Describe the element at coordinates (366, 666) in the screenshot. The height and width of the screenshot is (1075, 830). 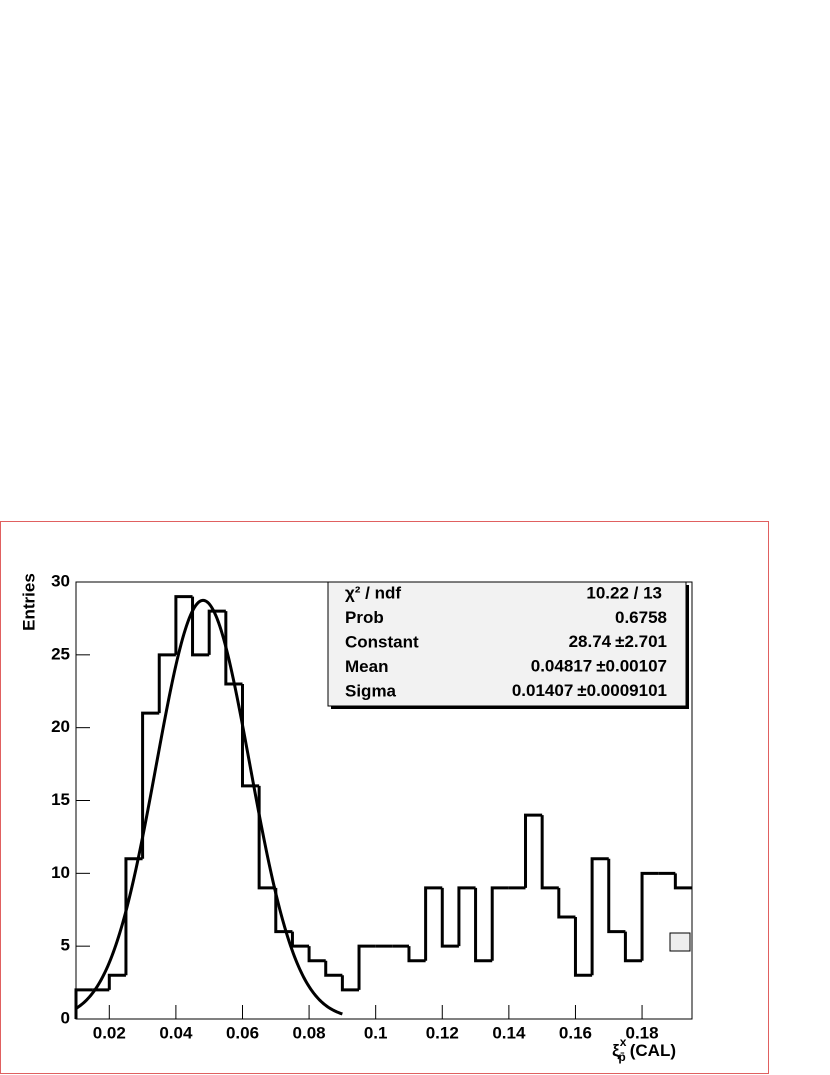
I see `stats-label: Mean` at that location.